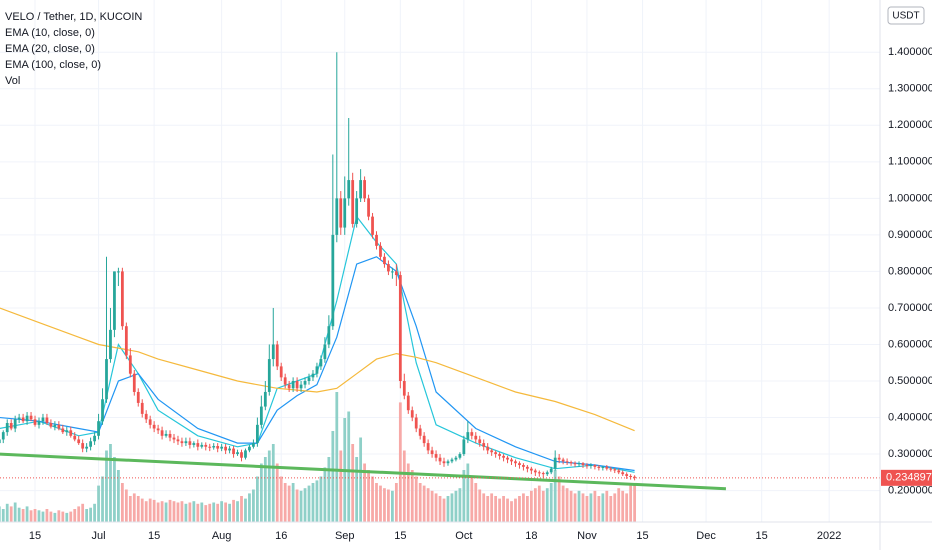  What do you see at coordinates (910, 417) in the screenshot?
I see `y-tick-label: 0.400000` at bounding box center [910, 417].